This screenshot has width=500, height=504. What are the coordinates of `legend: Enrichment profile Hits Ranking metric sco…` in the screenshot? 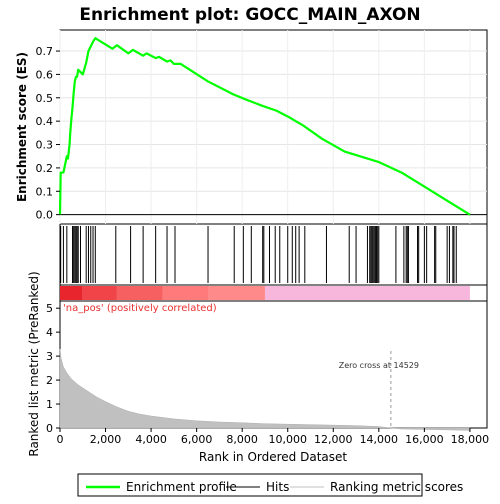 It's located at (270, 485).